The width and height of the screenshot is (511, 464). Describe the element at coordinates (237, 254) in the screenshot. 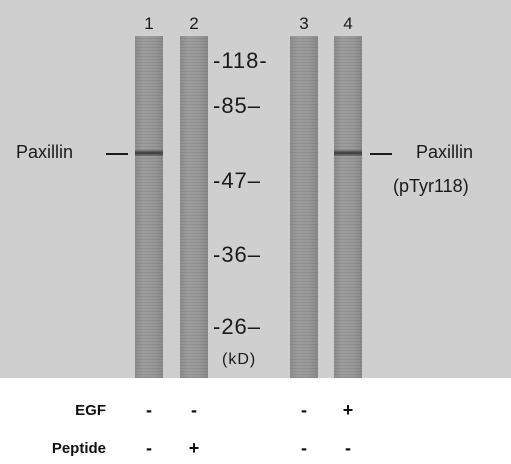

I see `mw-marker: -36–` at that location.